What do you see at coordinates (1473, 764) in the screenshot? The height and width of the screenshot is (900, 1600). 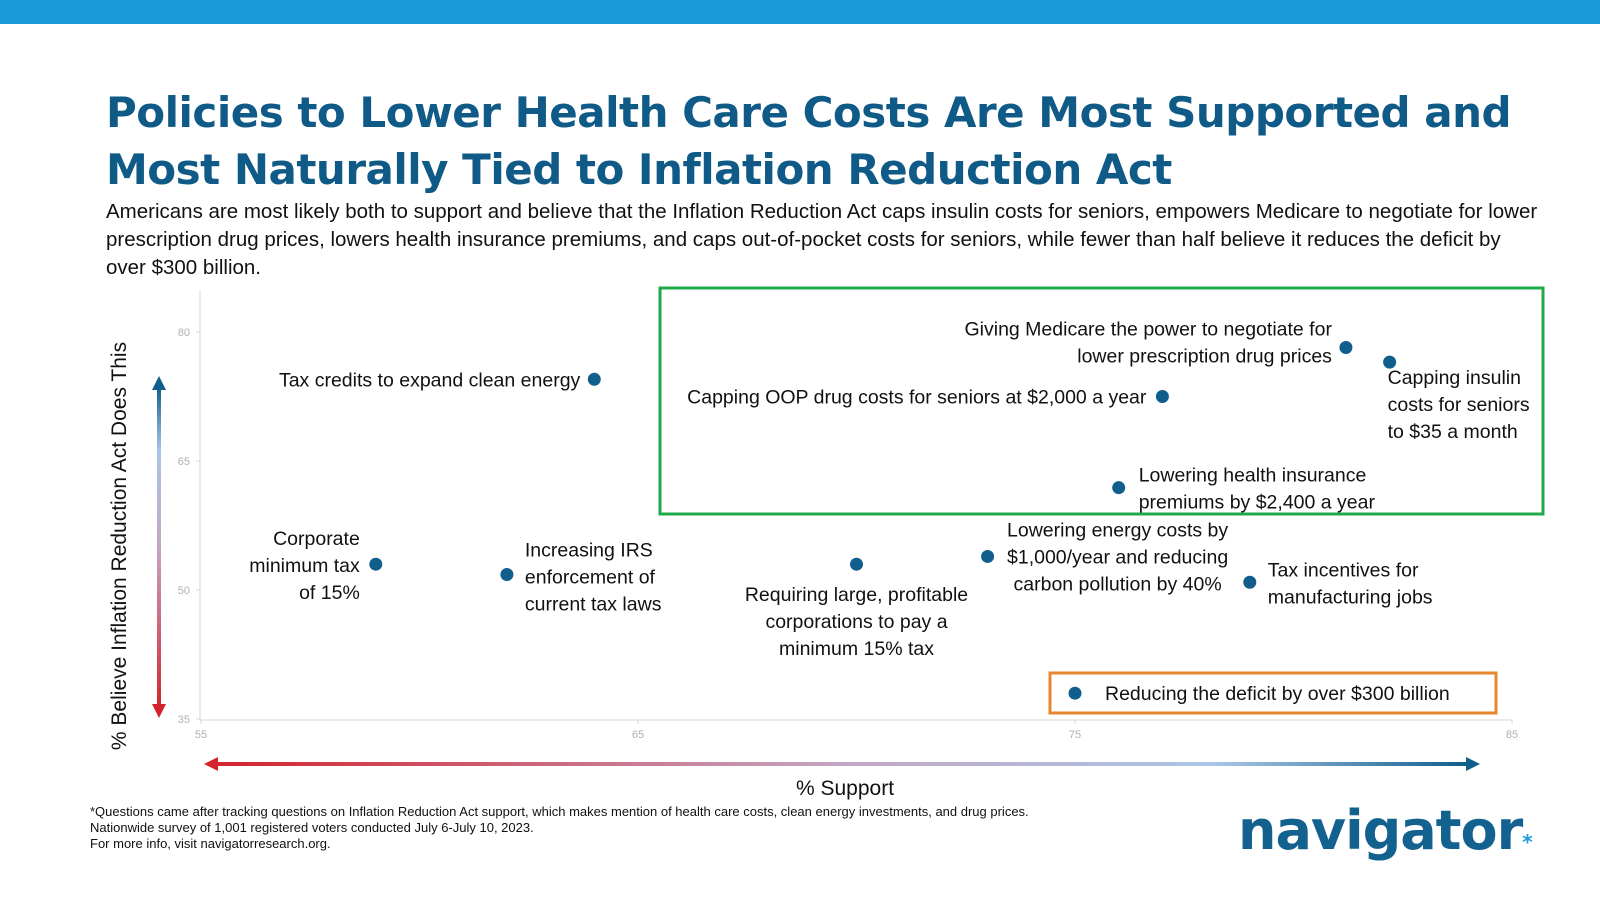 I see `x-axis-arrowhead-right` at bounding box center [1473, 764].